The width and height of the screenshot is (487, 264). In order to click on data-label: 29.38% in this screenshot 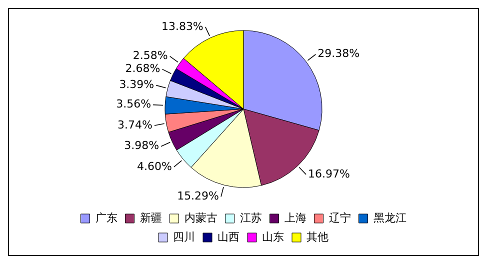, I will do `click(339, 53)`.